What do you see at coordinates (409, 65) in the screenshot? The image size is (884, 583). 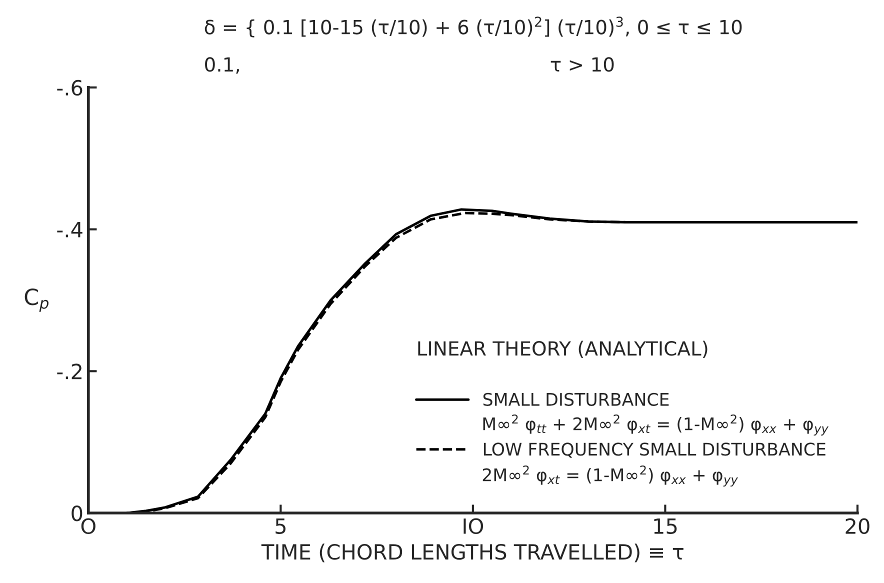 I see `text: 0.1, τ > 10` at bounding box center [409, 65].